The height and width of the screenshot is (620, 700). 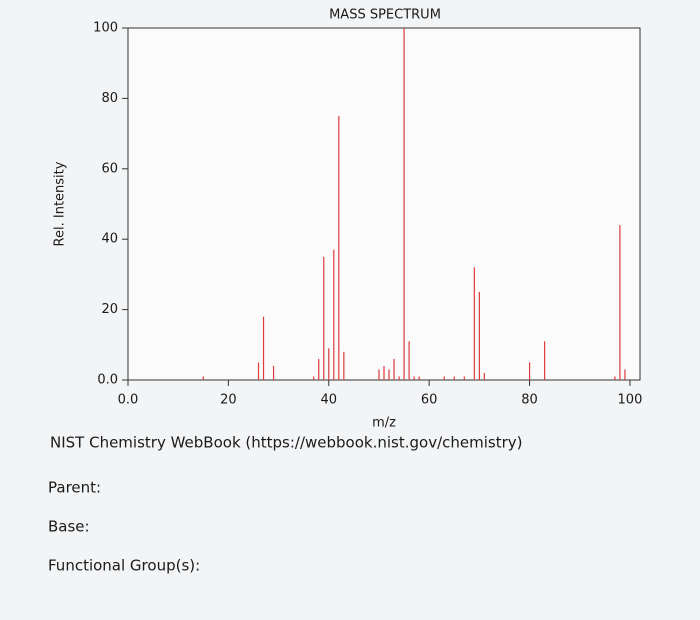 What do you see at coordinates (69, 527) in the screenshot?
I see `question: Base:` at bounding box center [69, 527].